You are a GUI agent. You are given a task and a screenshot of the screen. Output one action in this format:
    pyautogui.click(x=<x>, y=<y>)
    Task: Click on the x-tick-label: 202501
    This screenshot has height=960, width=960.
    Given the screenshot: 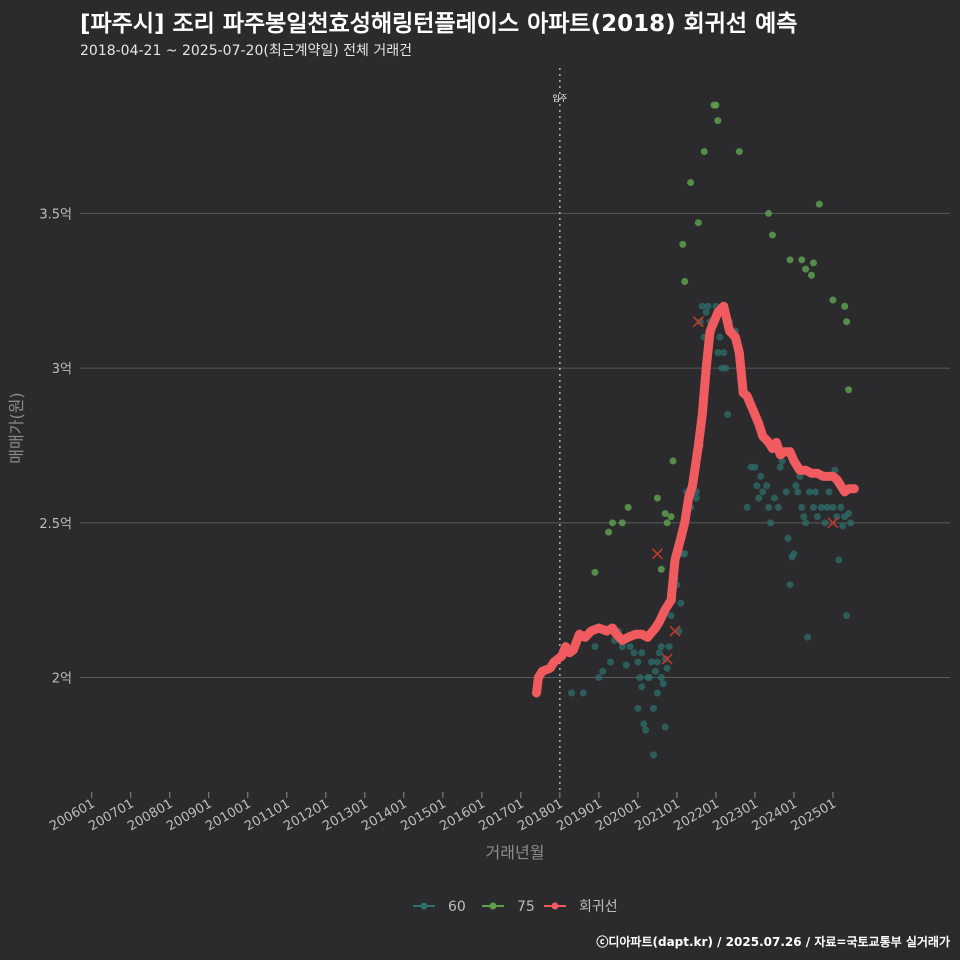 What is the action you would take?
    pyautogui.click(x=813, y=815)
    